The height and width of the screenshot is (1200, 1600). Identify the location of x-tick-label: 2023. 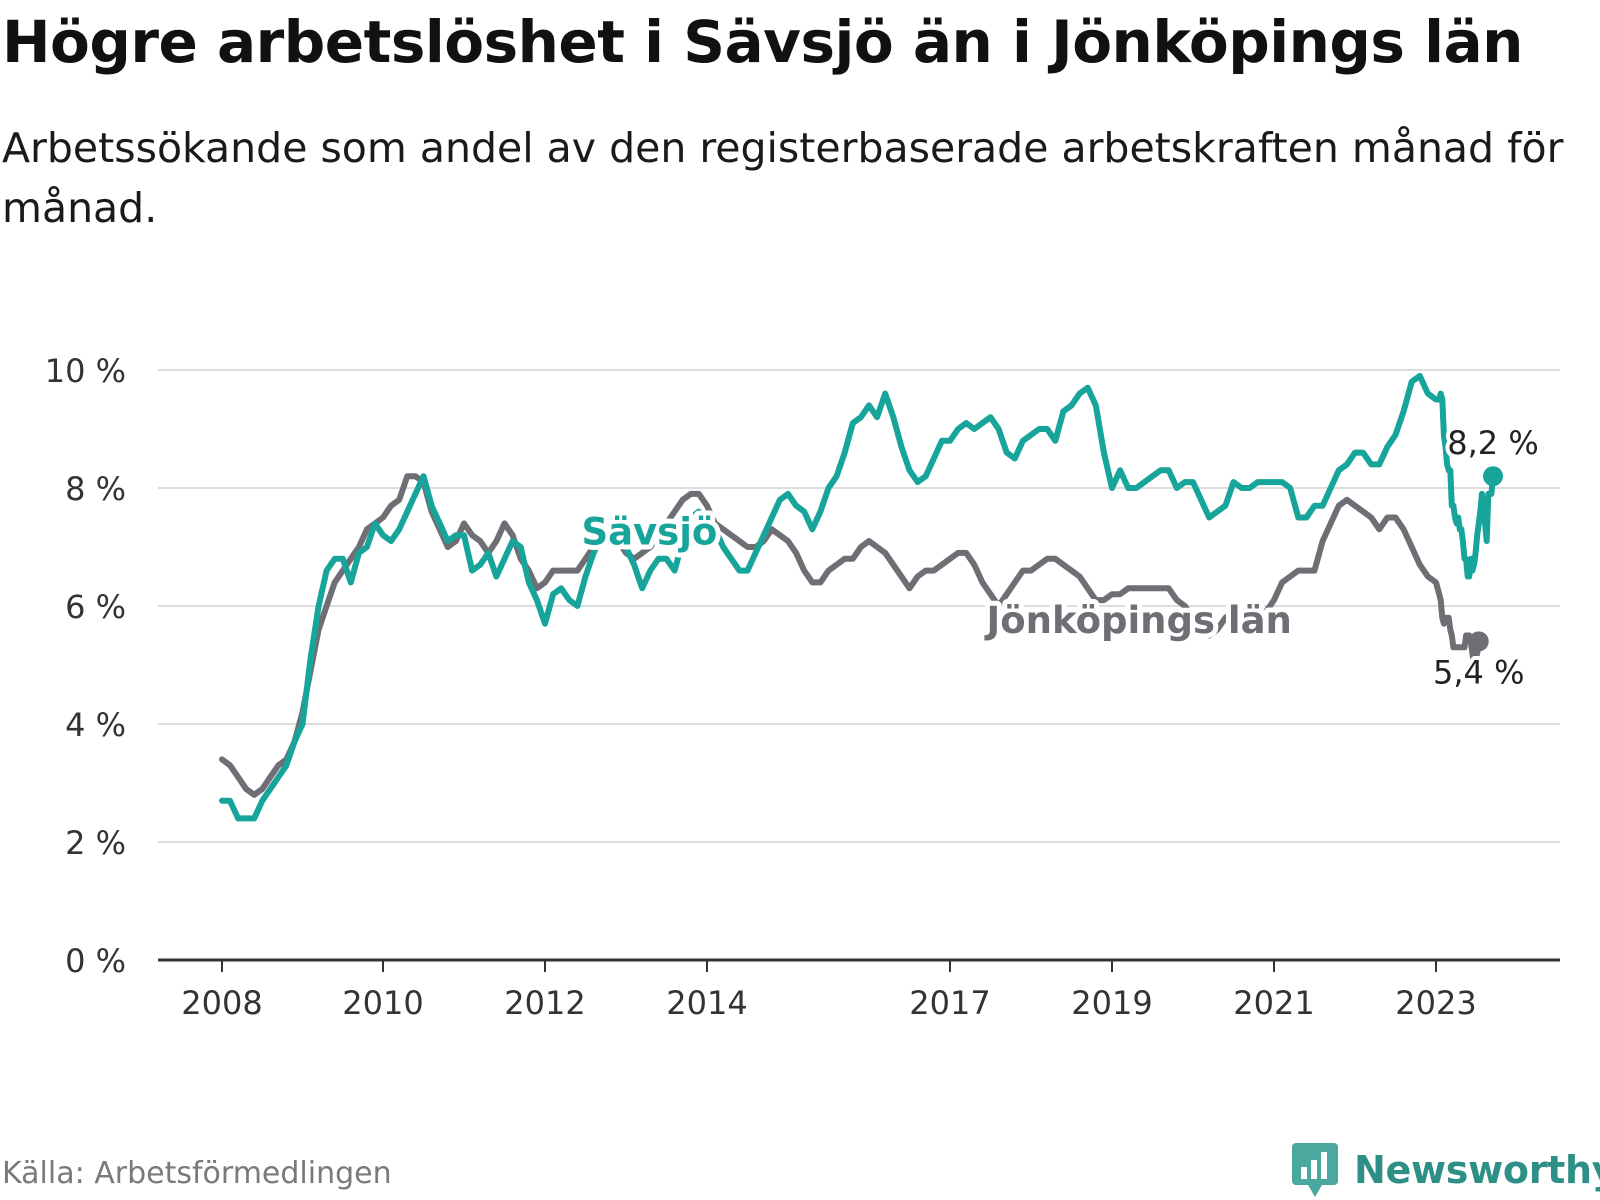
(1435, 1003).